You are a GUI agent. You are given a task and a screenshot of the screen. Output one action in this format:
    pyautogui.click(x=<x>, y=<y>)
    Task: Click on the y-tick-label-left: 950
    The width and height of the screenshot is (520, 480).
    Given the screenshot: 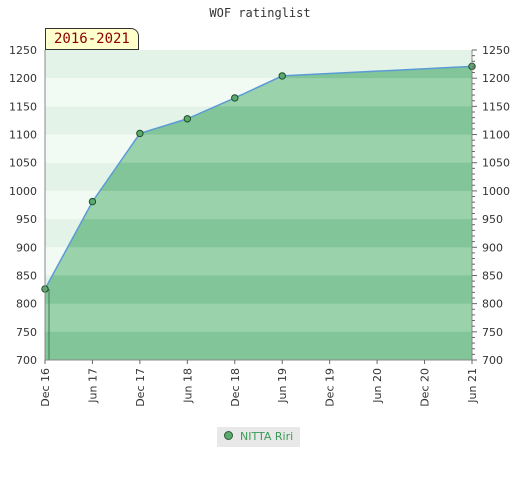 What is the action you would take?
    pyautogui.click(x=26, y=219)
    